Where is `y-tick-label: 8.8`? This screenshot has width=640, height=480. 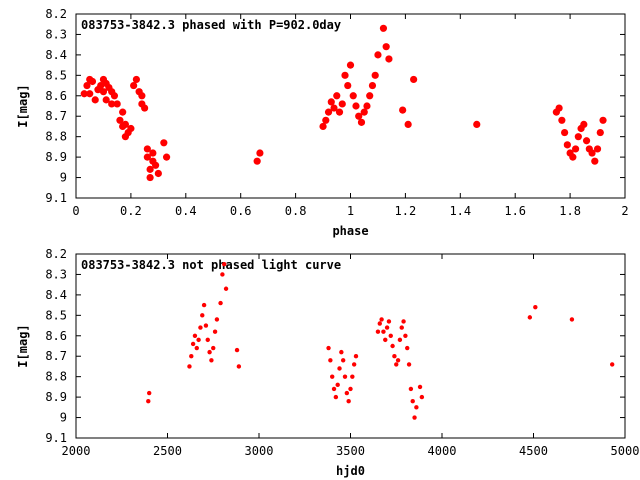 y-tick-label: 8.8 is located at coordinates (56, 377).